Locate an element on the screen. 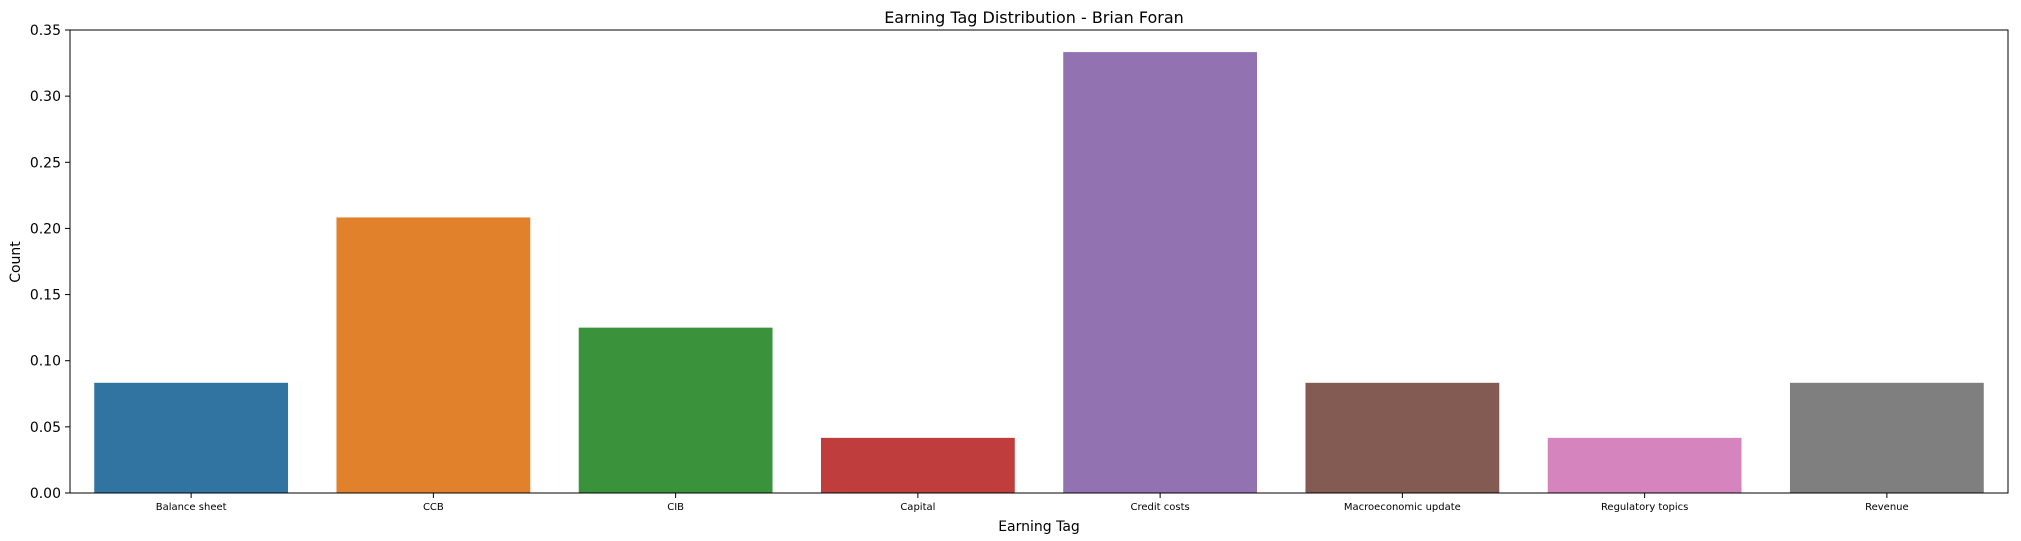  y-axis-label: Count is located at coordinates (16, 262).